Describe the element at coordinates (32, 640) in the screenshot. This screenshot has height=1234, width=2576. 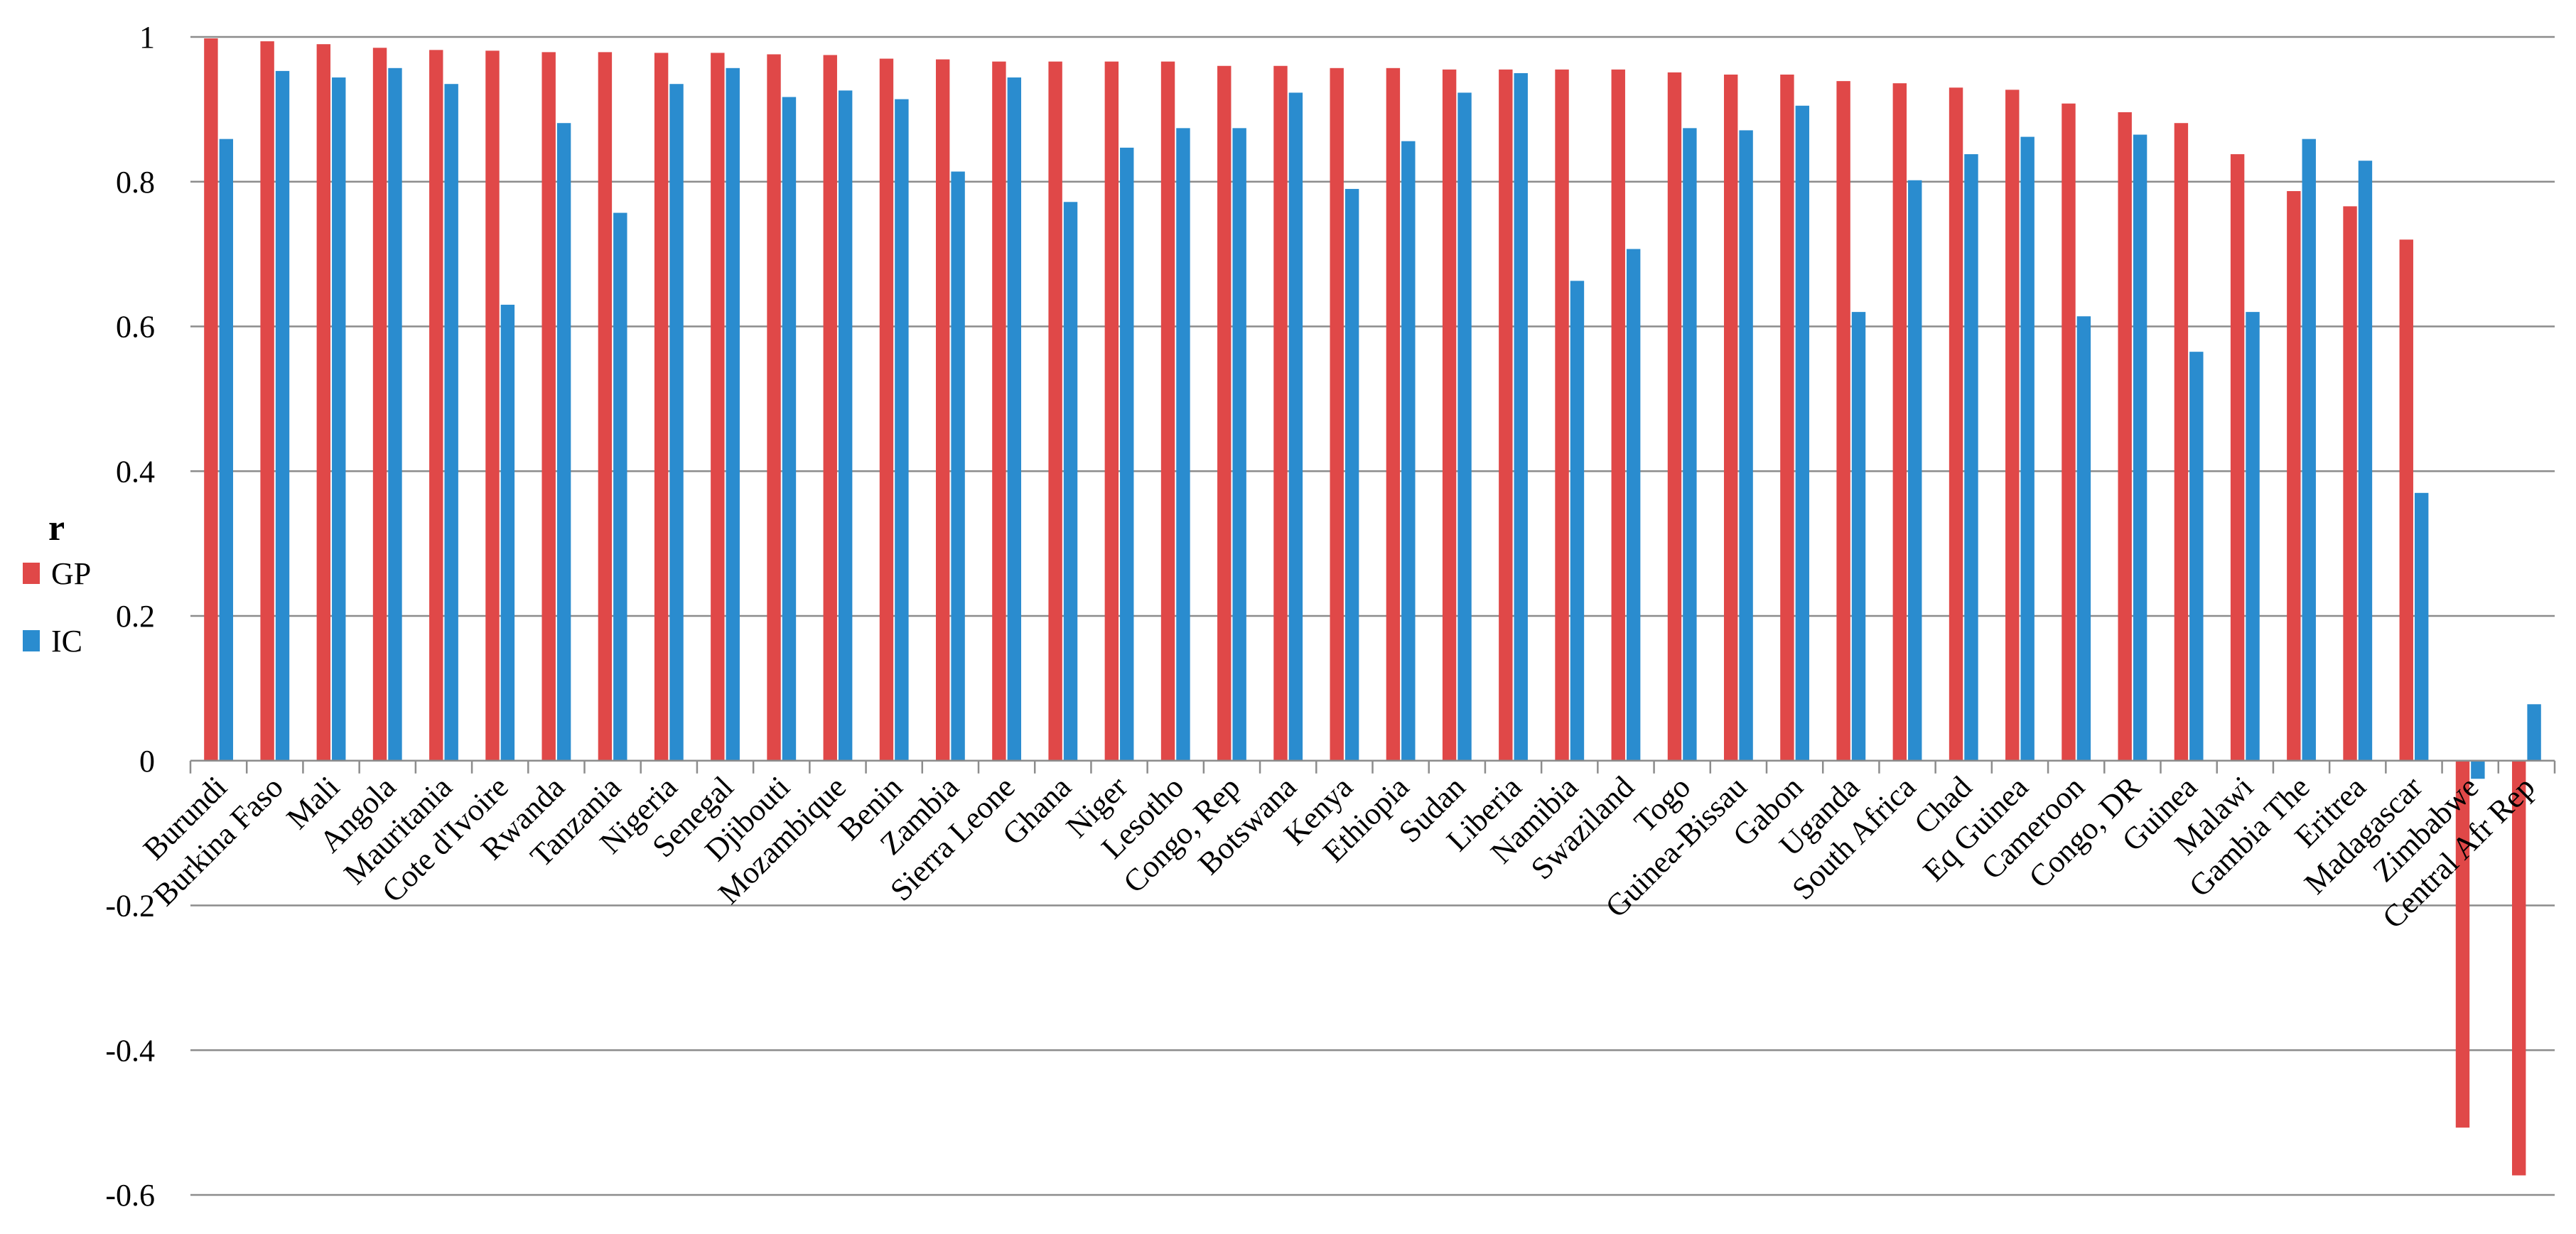
I see `legend-swatch-ic` at that location.